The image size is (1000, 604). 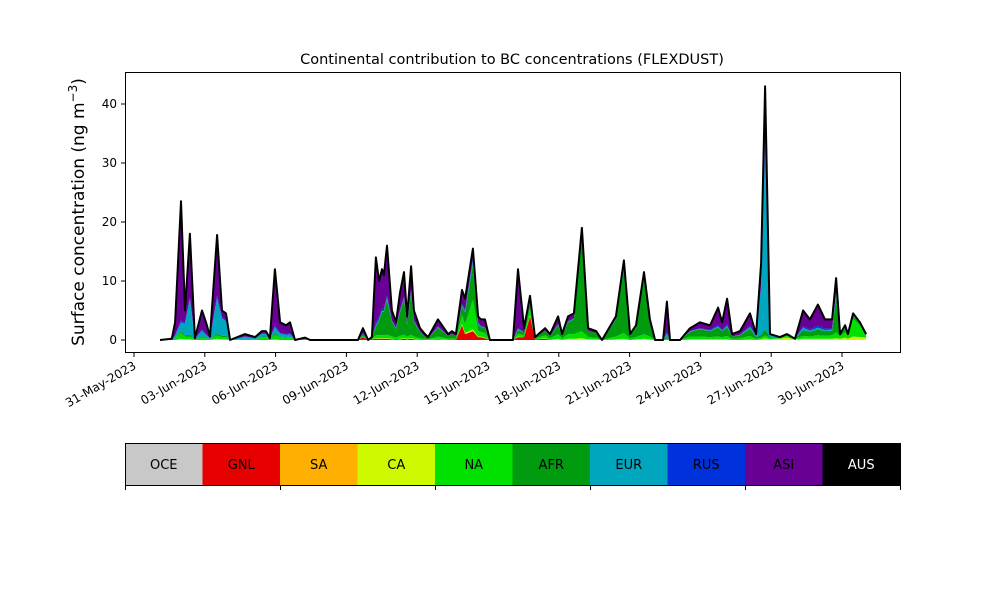 I want to click on legend-label-oce: OCE, so click(x=164, y=465).